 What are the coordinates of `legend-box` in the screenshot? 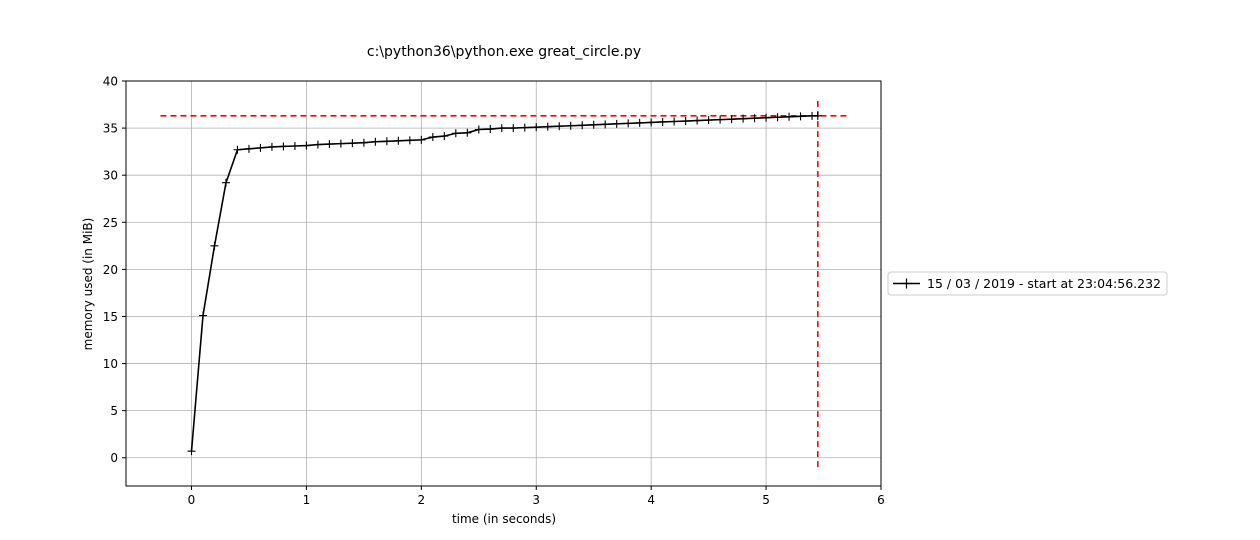 It's located at (1027, 283).